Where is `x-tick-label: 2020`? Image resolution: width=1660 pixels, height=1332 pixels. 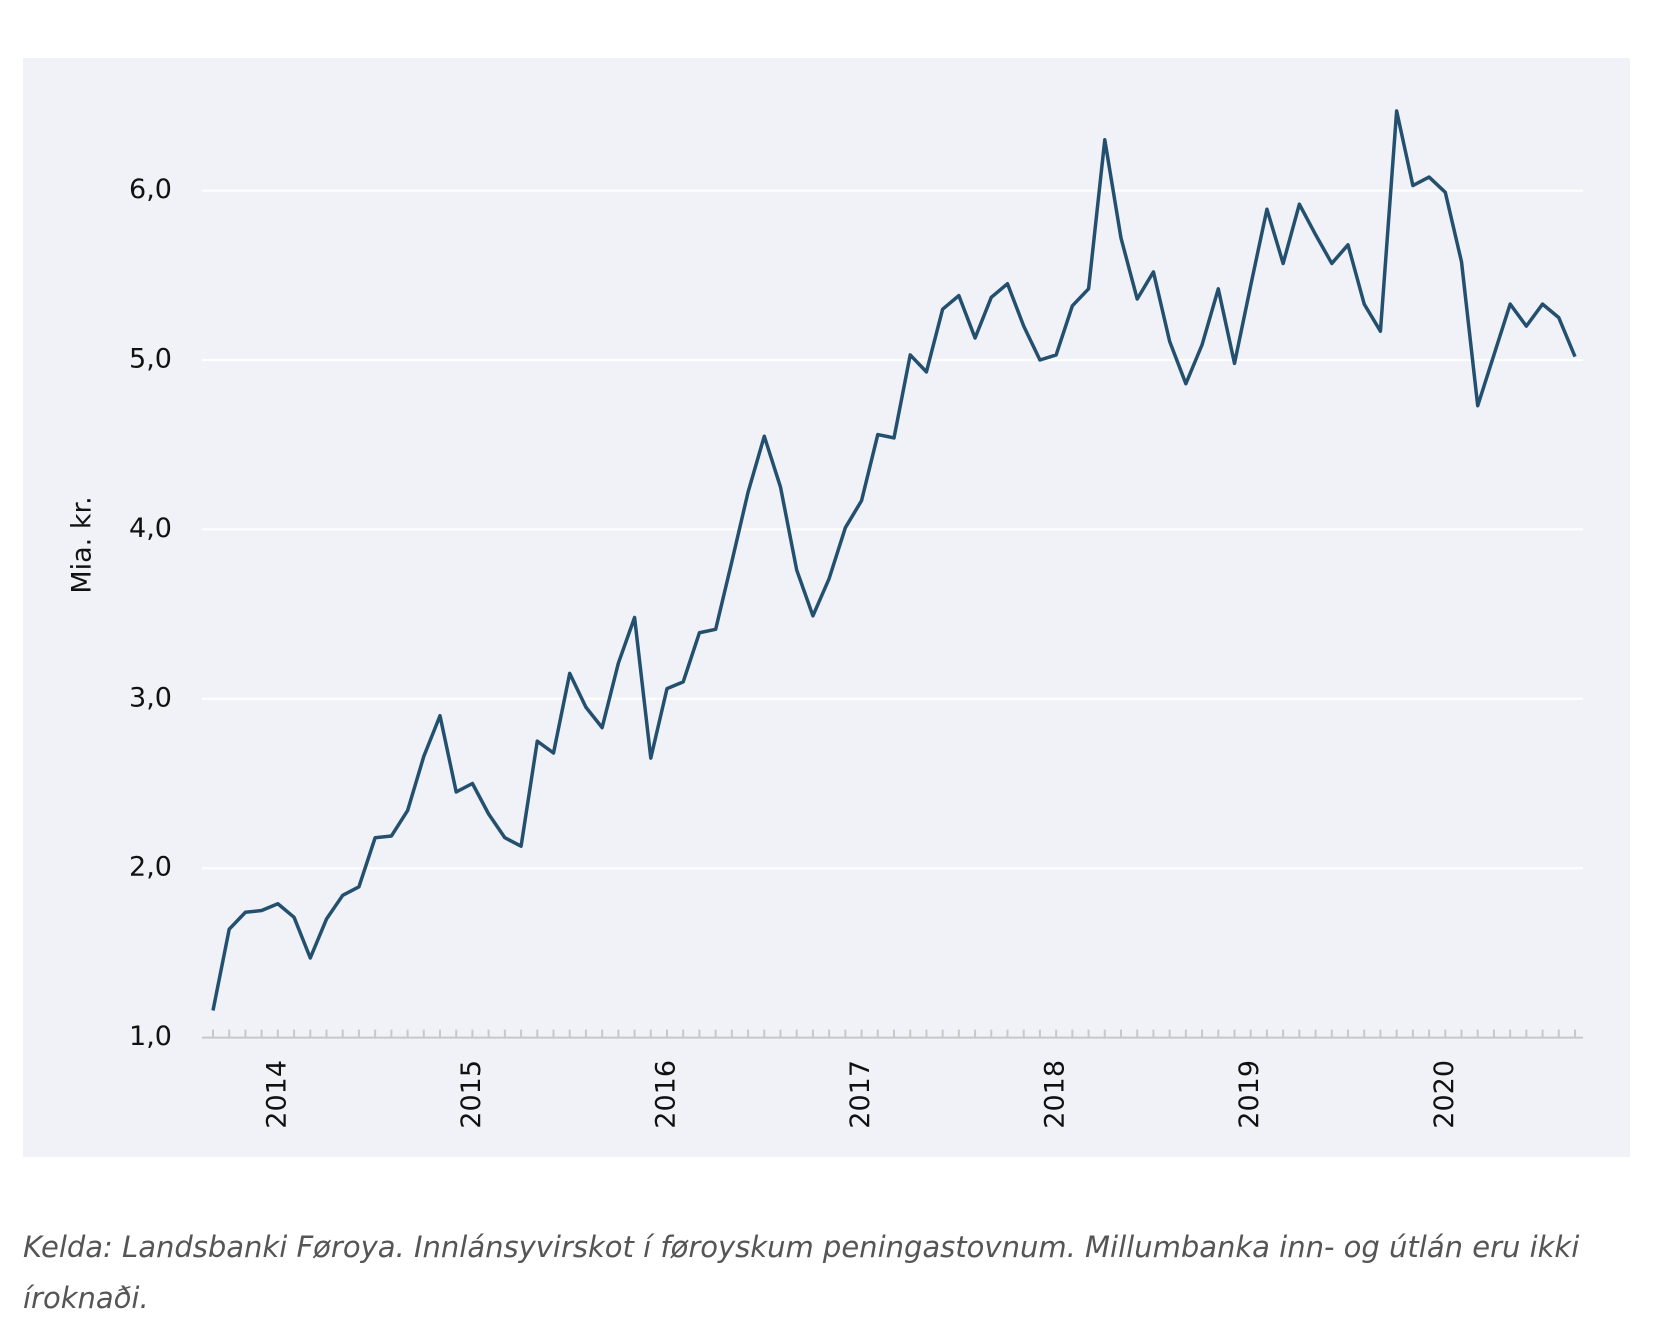 x-tick-label: 2020 is located at coordinates (1444, 1094).